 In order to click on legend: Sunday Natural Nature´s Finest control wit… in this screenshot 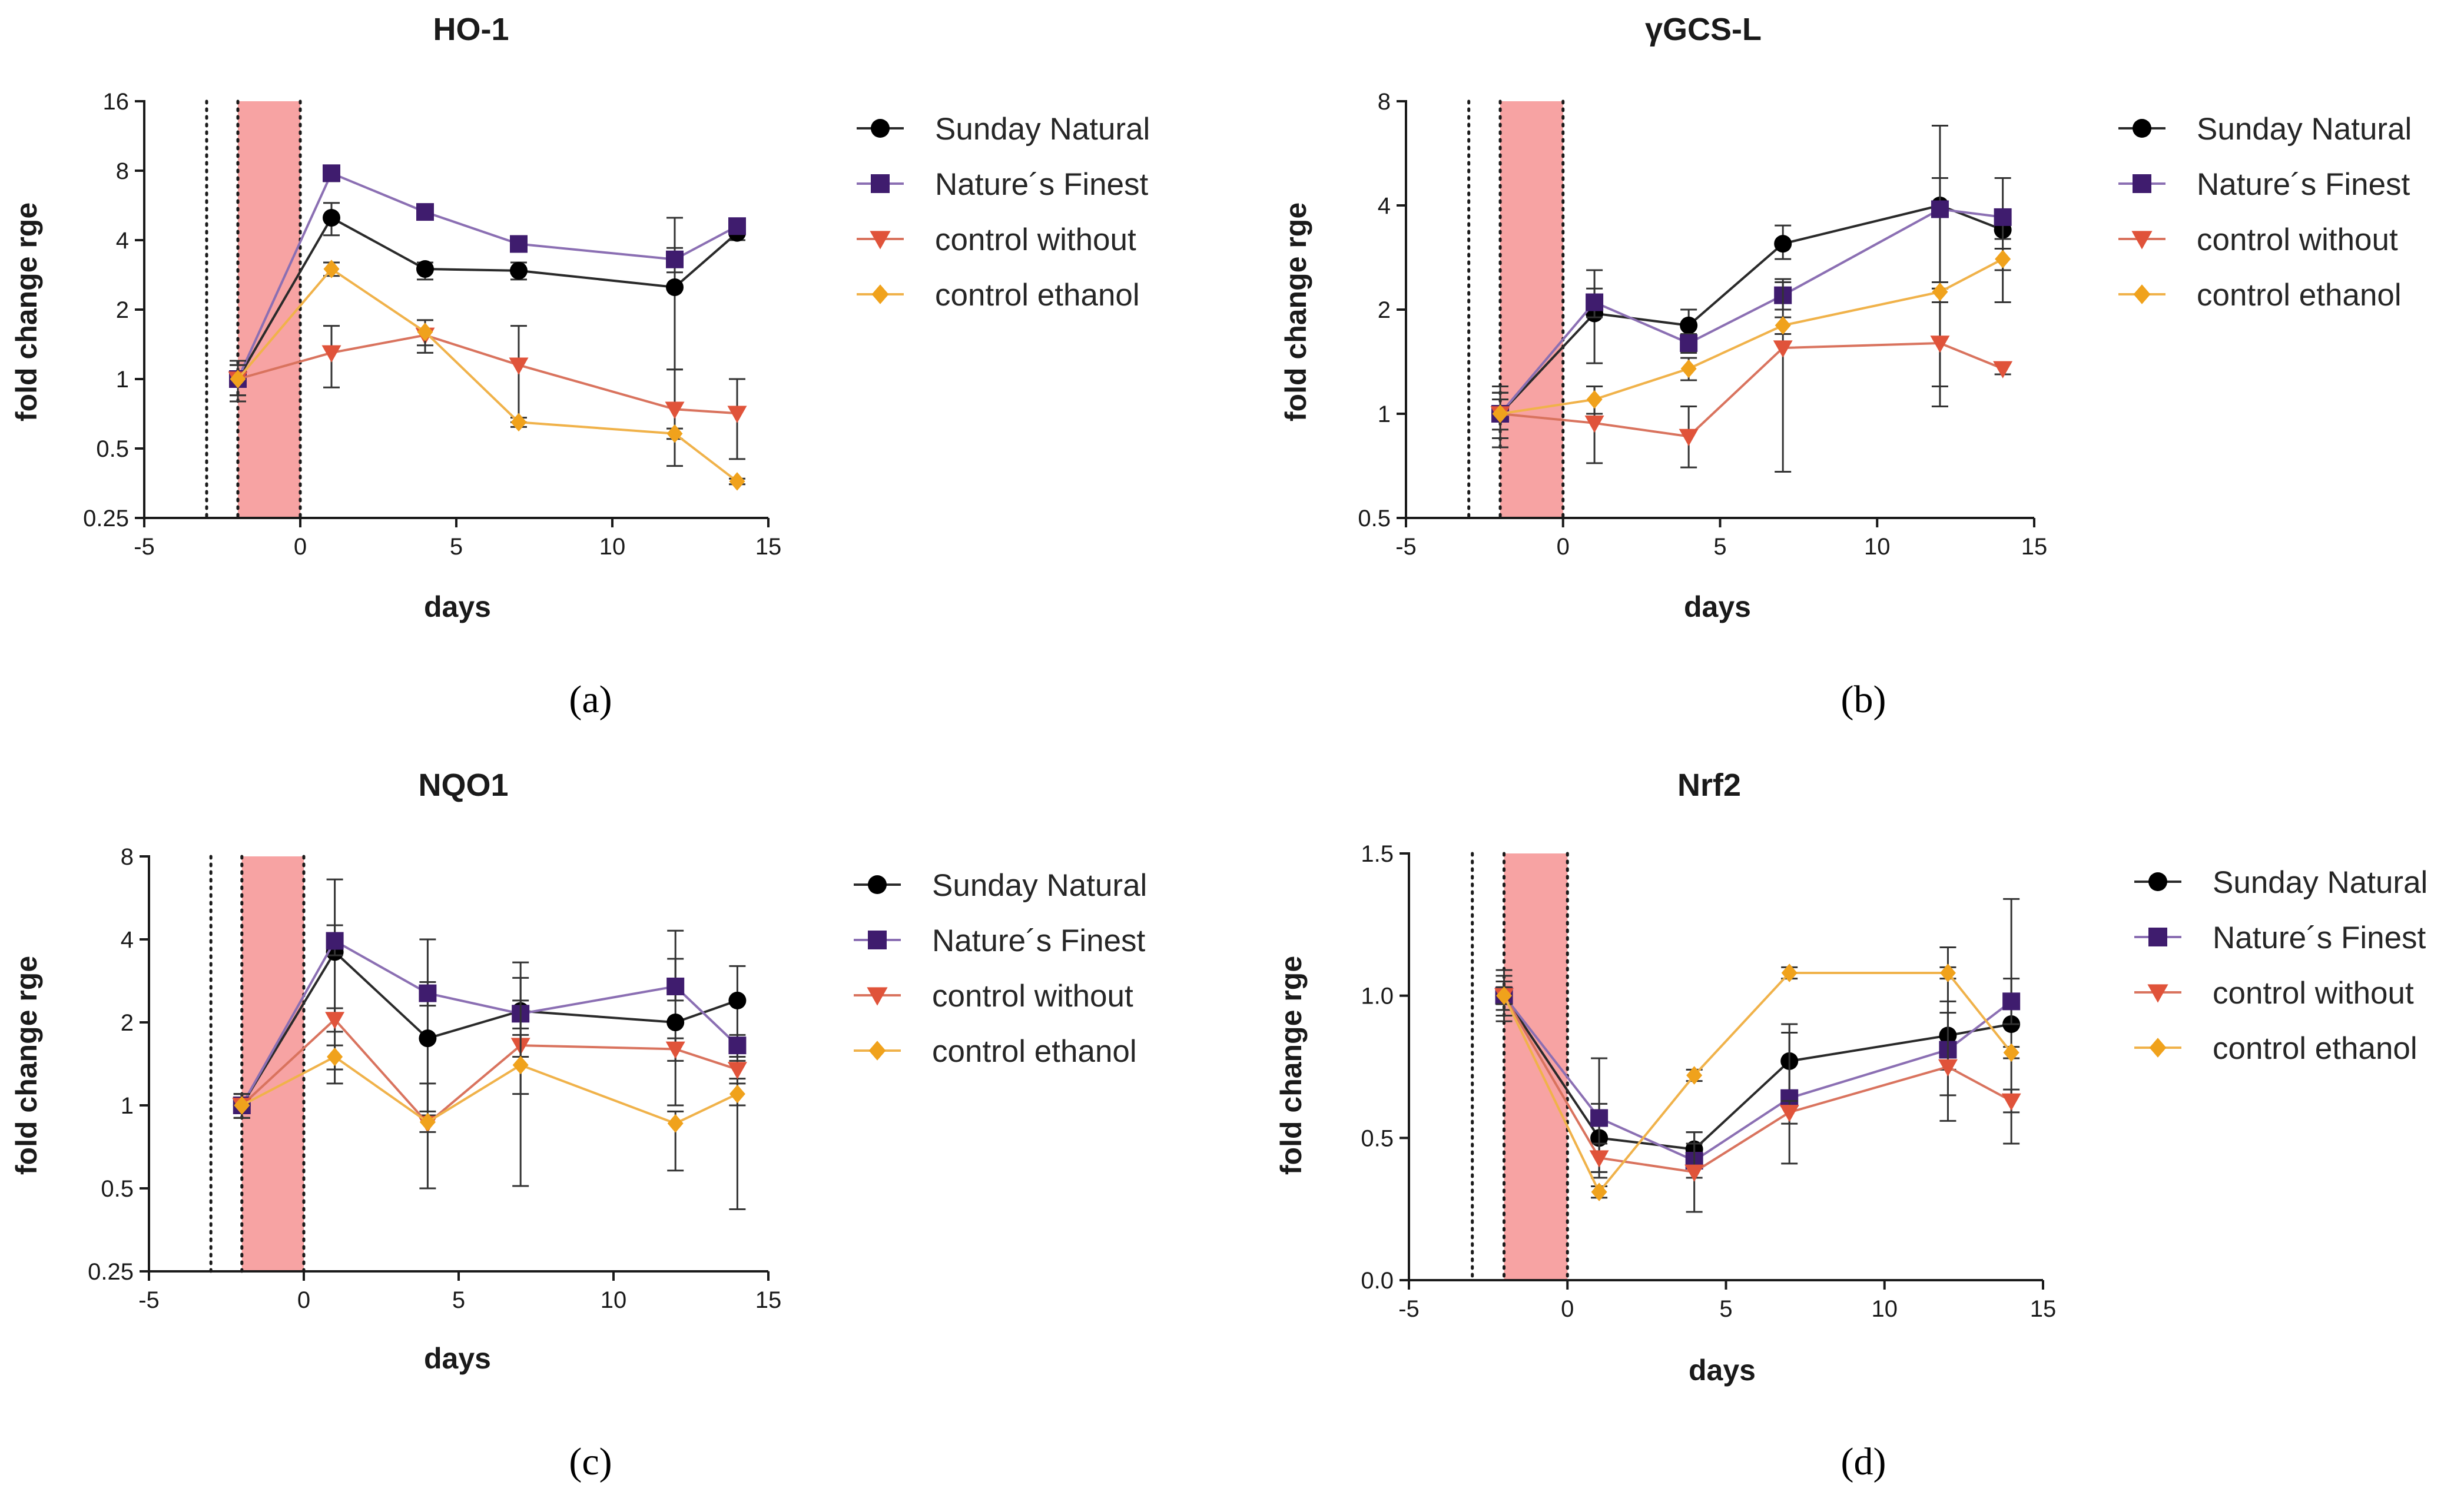, I will do `click(1003, 212)`.